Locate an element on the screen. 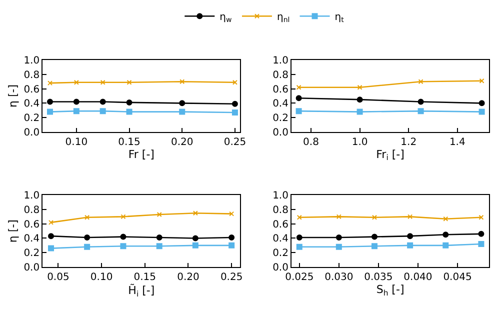 This screenshot has width=500, height=330. x-tick-label: 1.0 is located at coordinates (360, 142).